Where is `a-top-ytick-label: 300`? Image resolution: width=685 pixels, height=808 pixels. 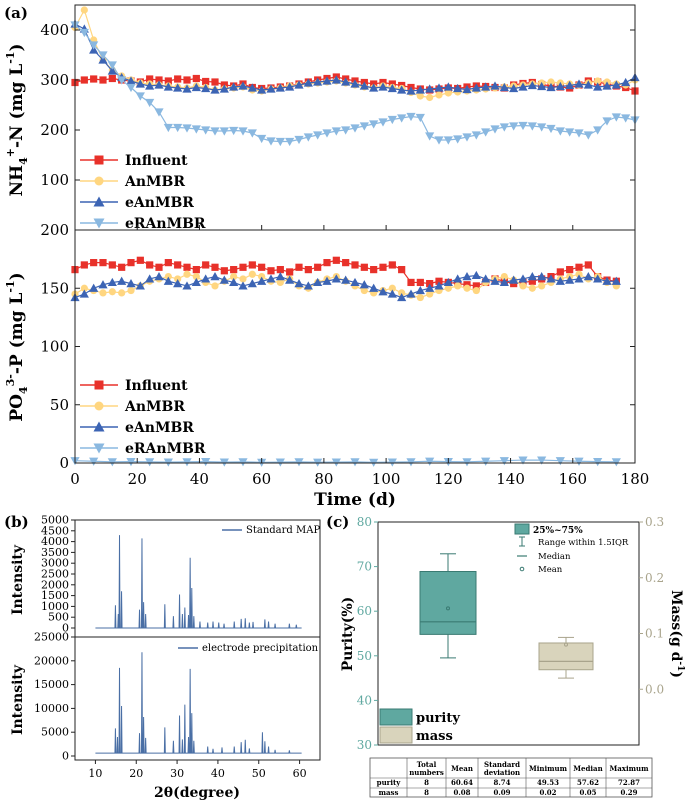 a-top-ytick-label: 300 is located at coordinates (54, 80).